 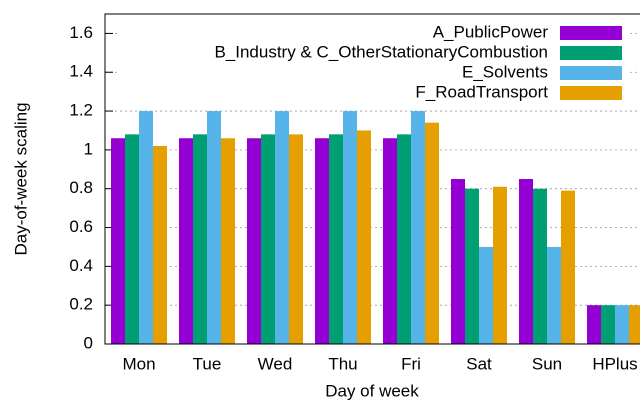 I want to click on x-tick-label: Sat, so click(x=479, y=363).